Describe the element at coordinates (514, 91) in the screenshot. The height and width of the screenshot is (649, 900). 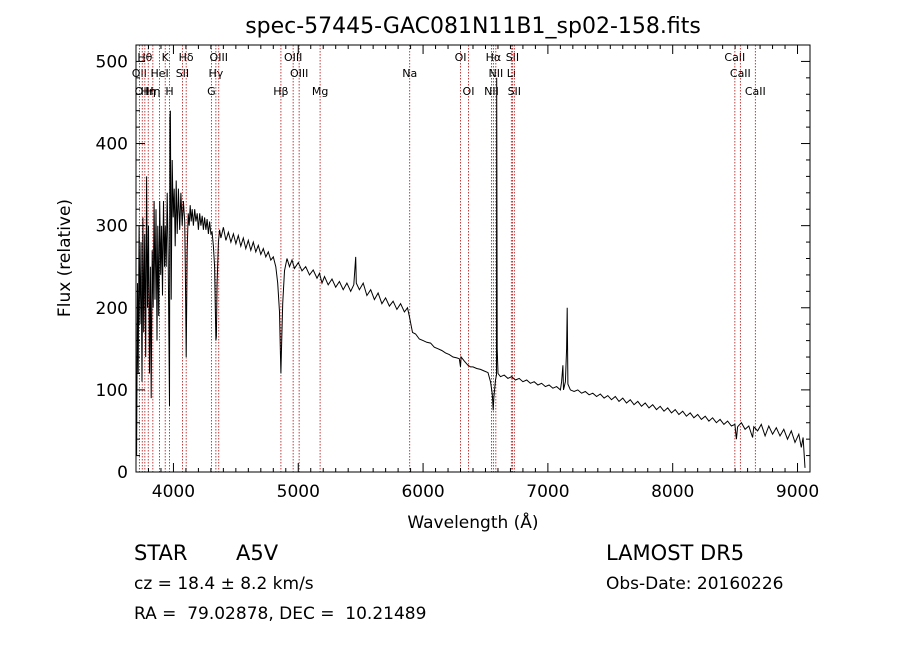
I see `line-label-25: SII` at that location.